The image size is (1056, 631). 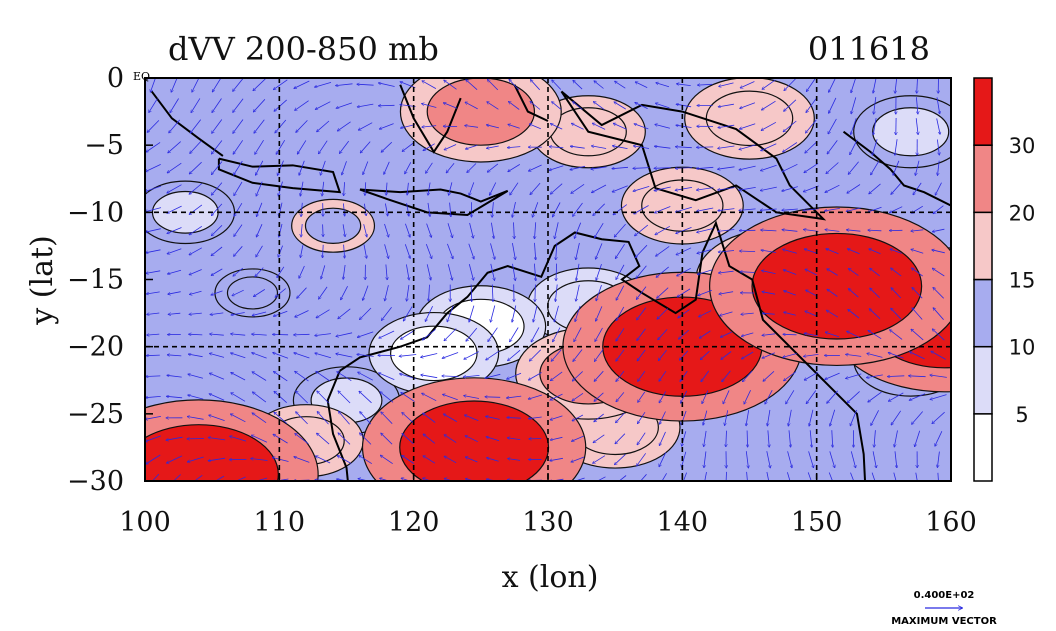 I want to click on date-label: 011618, so click(x=869, y=49).